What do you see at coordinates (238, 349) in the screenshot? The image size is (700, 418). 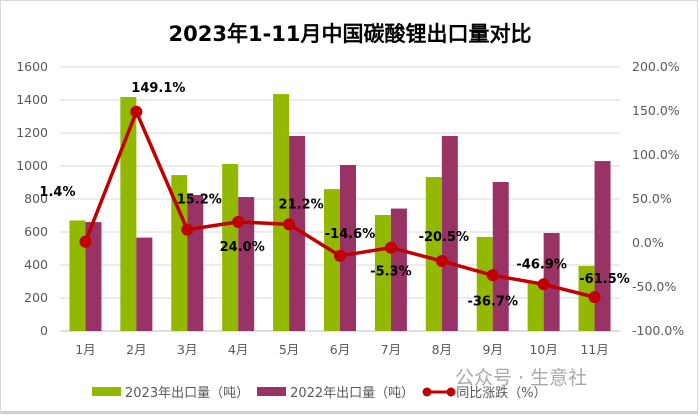 I see `x-tick-label: 4月` at bounding box center [238, 349].